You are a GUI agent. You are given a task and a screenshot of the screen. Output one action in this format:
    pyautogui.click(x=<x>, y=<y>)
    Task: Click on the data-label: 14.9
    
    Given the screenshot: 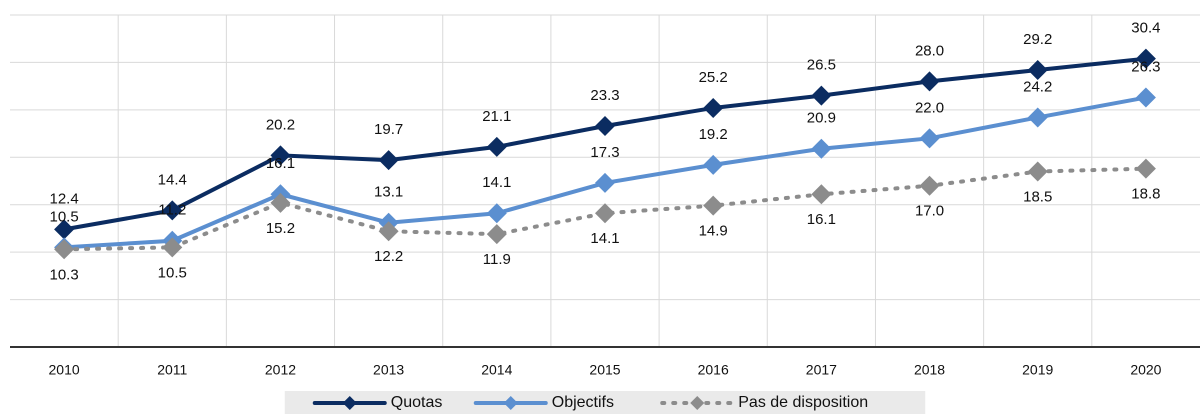 What is the action you would take?
    pyautogui.click(x=713, y=231)
    